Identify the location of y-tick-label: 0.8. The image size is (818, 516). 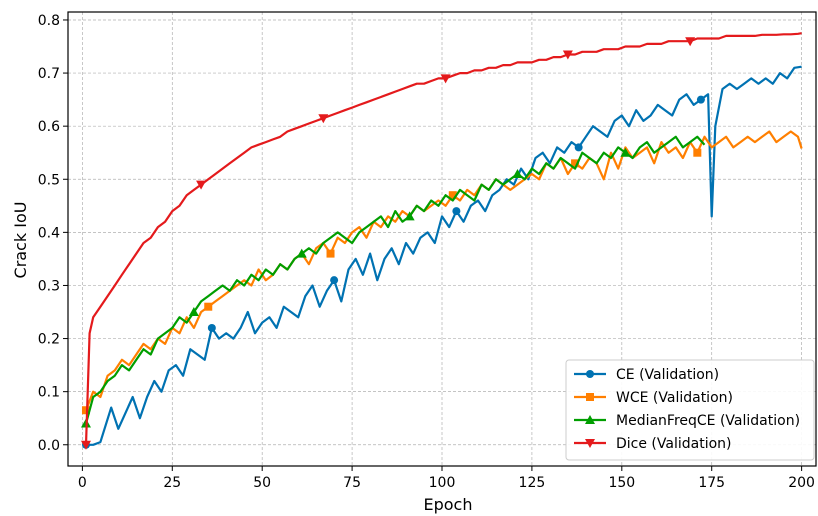
(49, 21).